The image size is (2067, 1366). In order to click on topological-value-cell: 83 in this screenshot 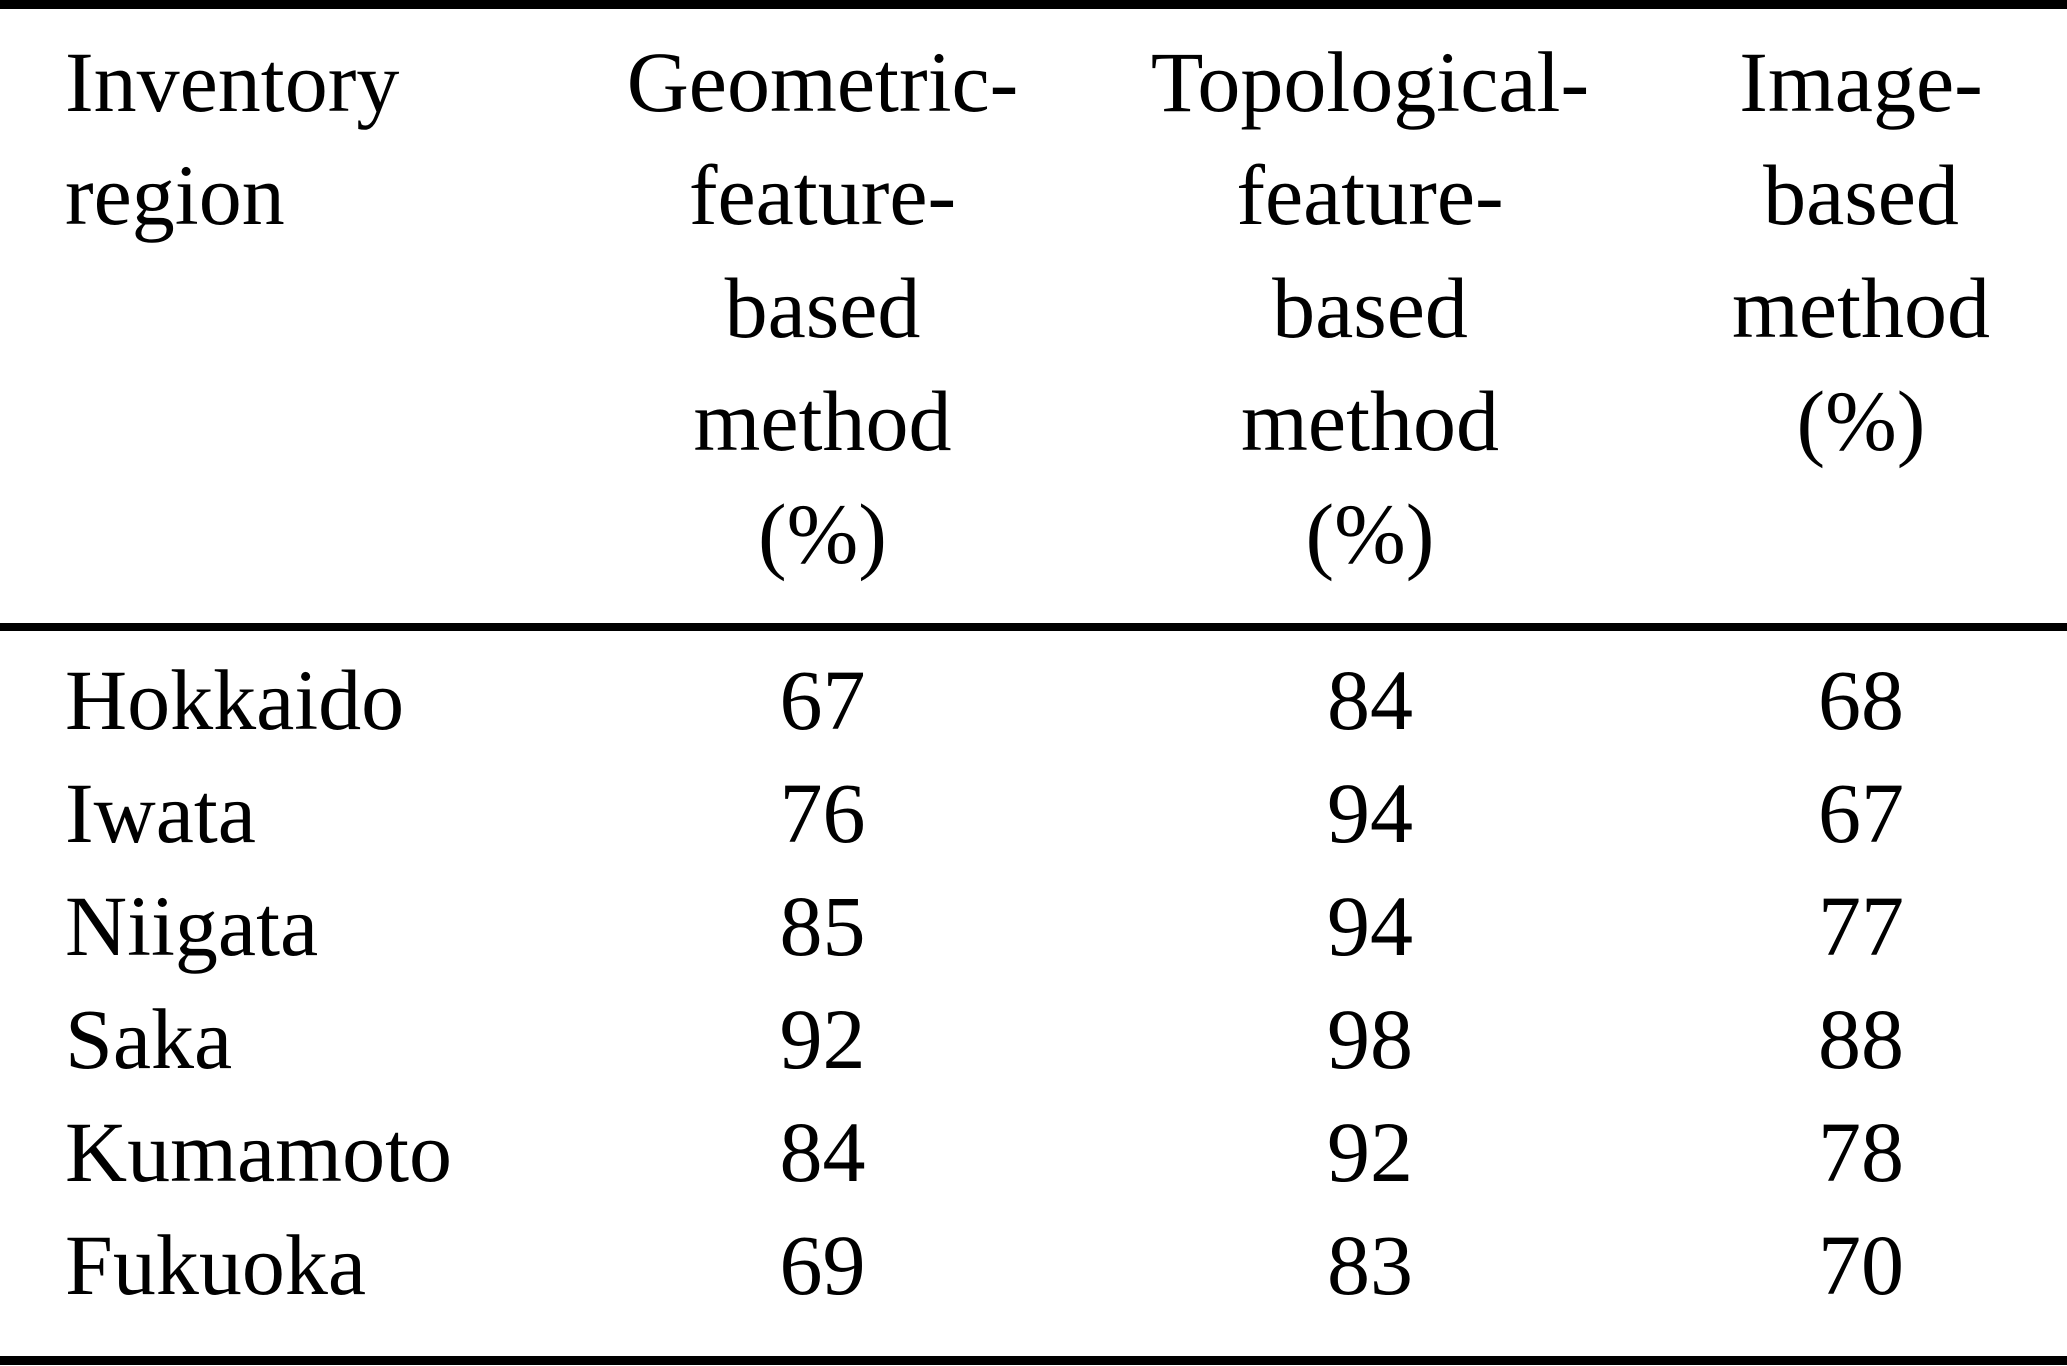, I will do `click(1370, 1265)`.